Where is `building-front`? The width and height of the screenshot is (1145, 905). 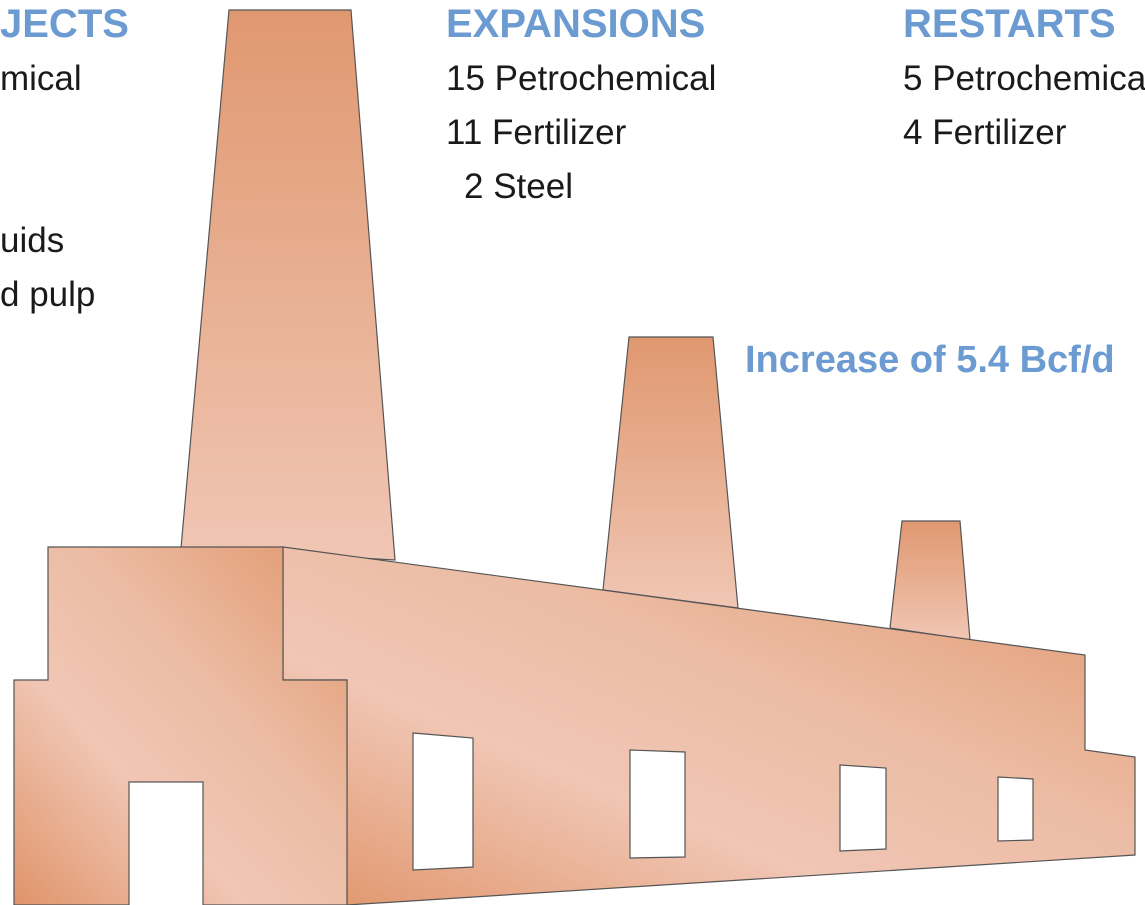 building-front is located at coordinates (180, 725).